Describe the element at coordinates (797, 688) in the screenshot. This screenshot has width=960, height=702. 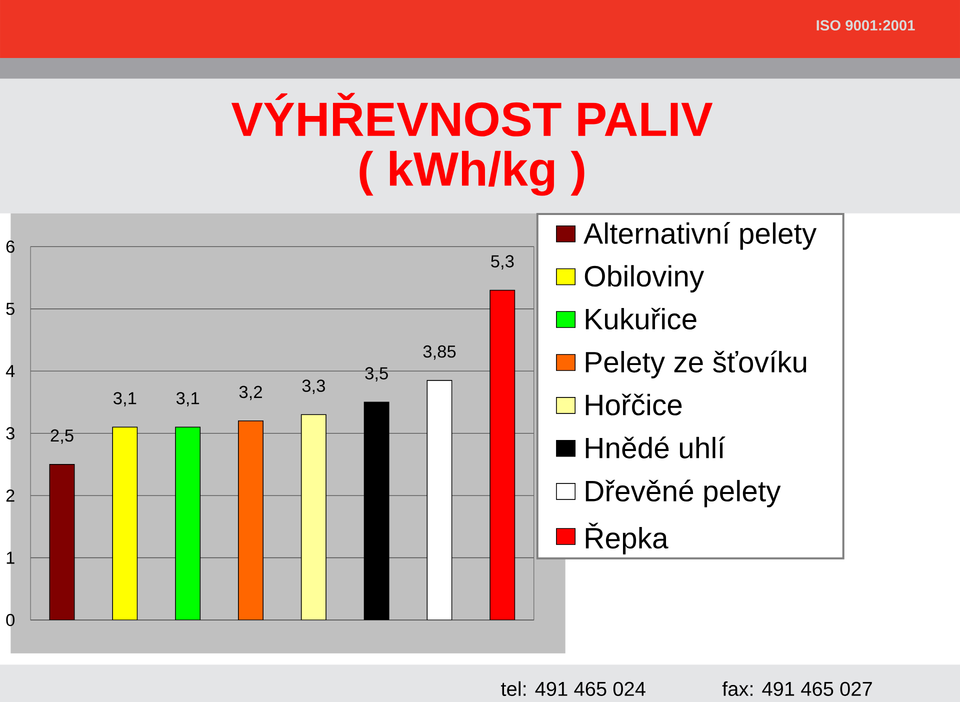
I see `text: fax: 491 465 027` at that location.